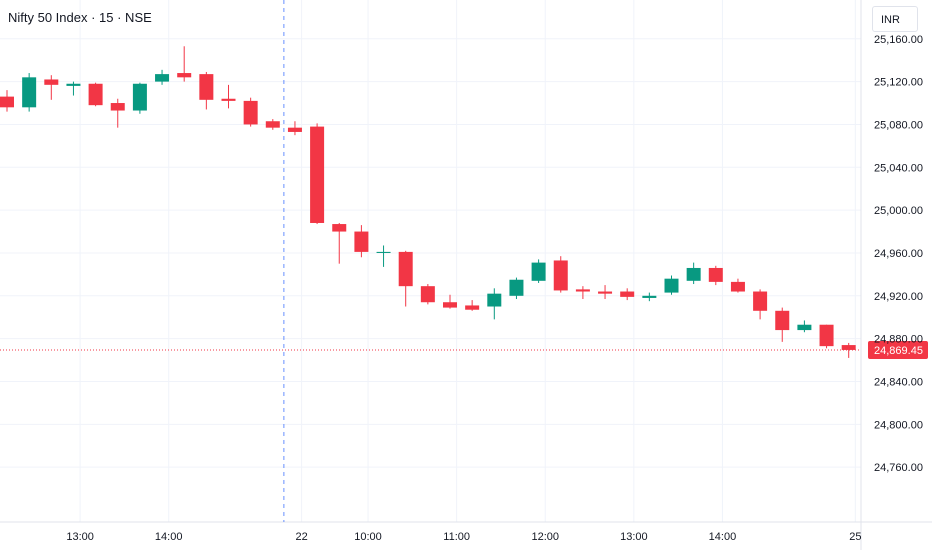 This screenshot has height=555, width=932. What do you see at coordinates (898, 211) in the screenshot?
I see `y-tick-label: 25,000.00` at bounding box center [898, 211].